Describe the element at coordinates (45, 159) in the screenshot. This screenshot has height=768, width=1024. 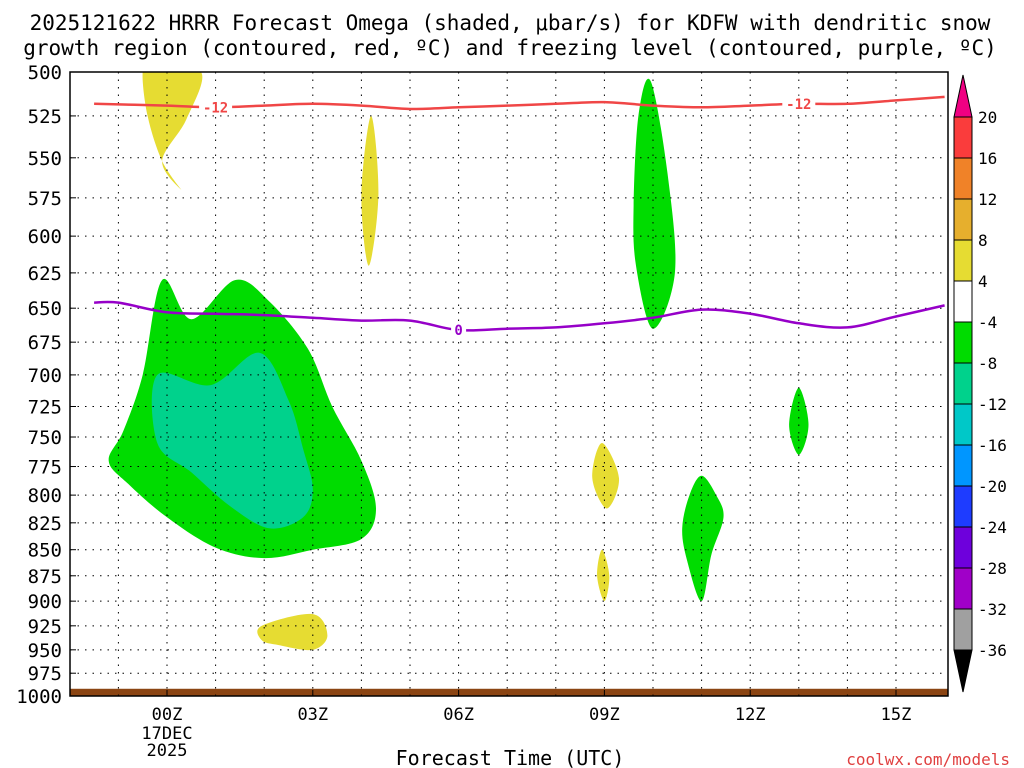
I see `y-tick-label: 550` at that location.